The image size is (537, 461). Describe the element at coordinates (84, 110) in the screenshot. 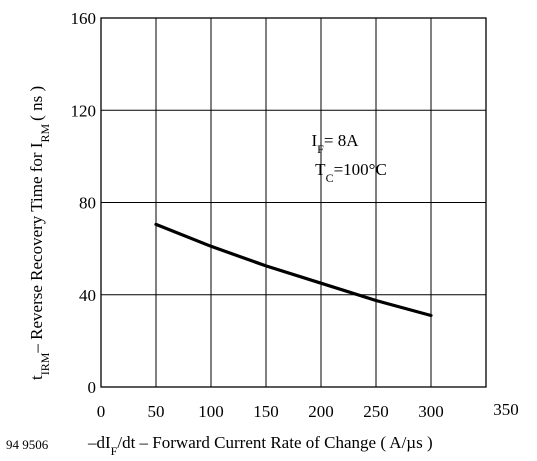

I see `y-tick-label-3: 120` at that location.